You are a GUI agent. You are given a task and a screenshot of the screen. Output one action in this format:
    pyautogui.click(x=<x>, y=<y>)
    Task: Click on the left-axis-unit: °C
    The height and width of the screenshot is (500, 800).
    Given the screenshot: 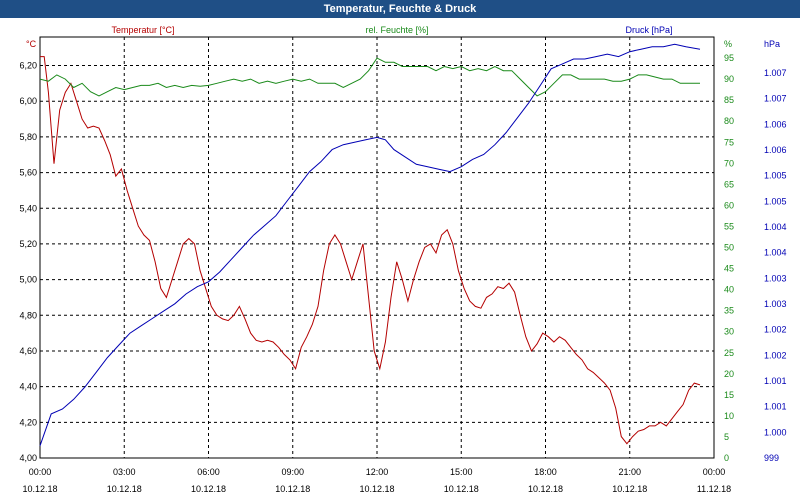 What is the action you would take?
    pyautogui.click(x=31, y=44)
    